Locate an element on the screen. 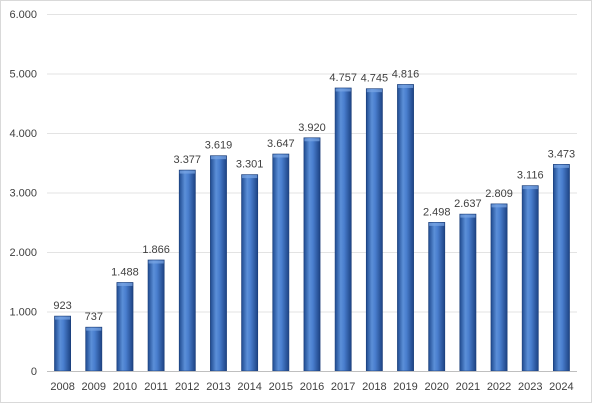 The width and height of the screenshot is (592, 403). data-label: 2.637 is located at coordinates (468, 204).